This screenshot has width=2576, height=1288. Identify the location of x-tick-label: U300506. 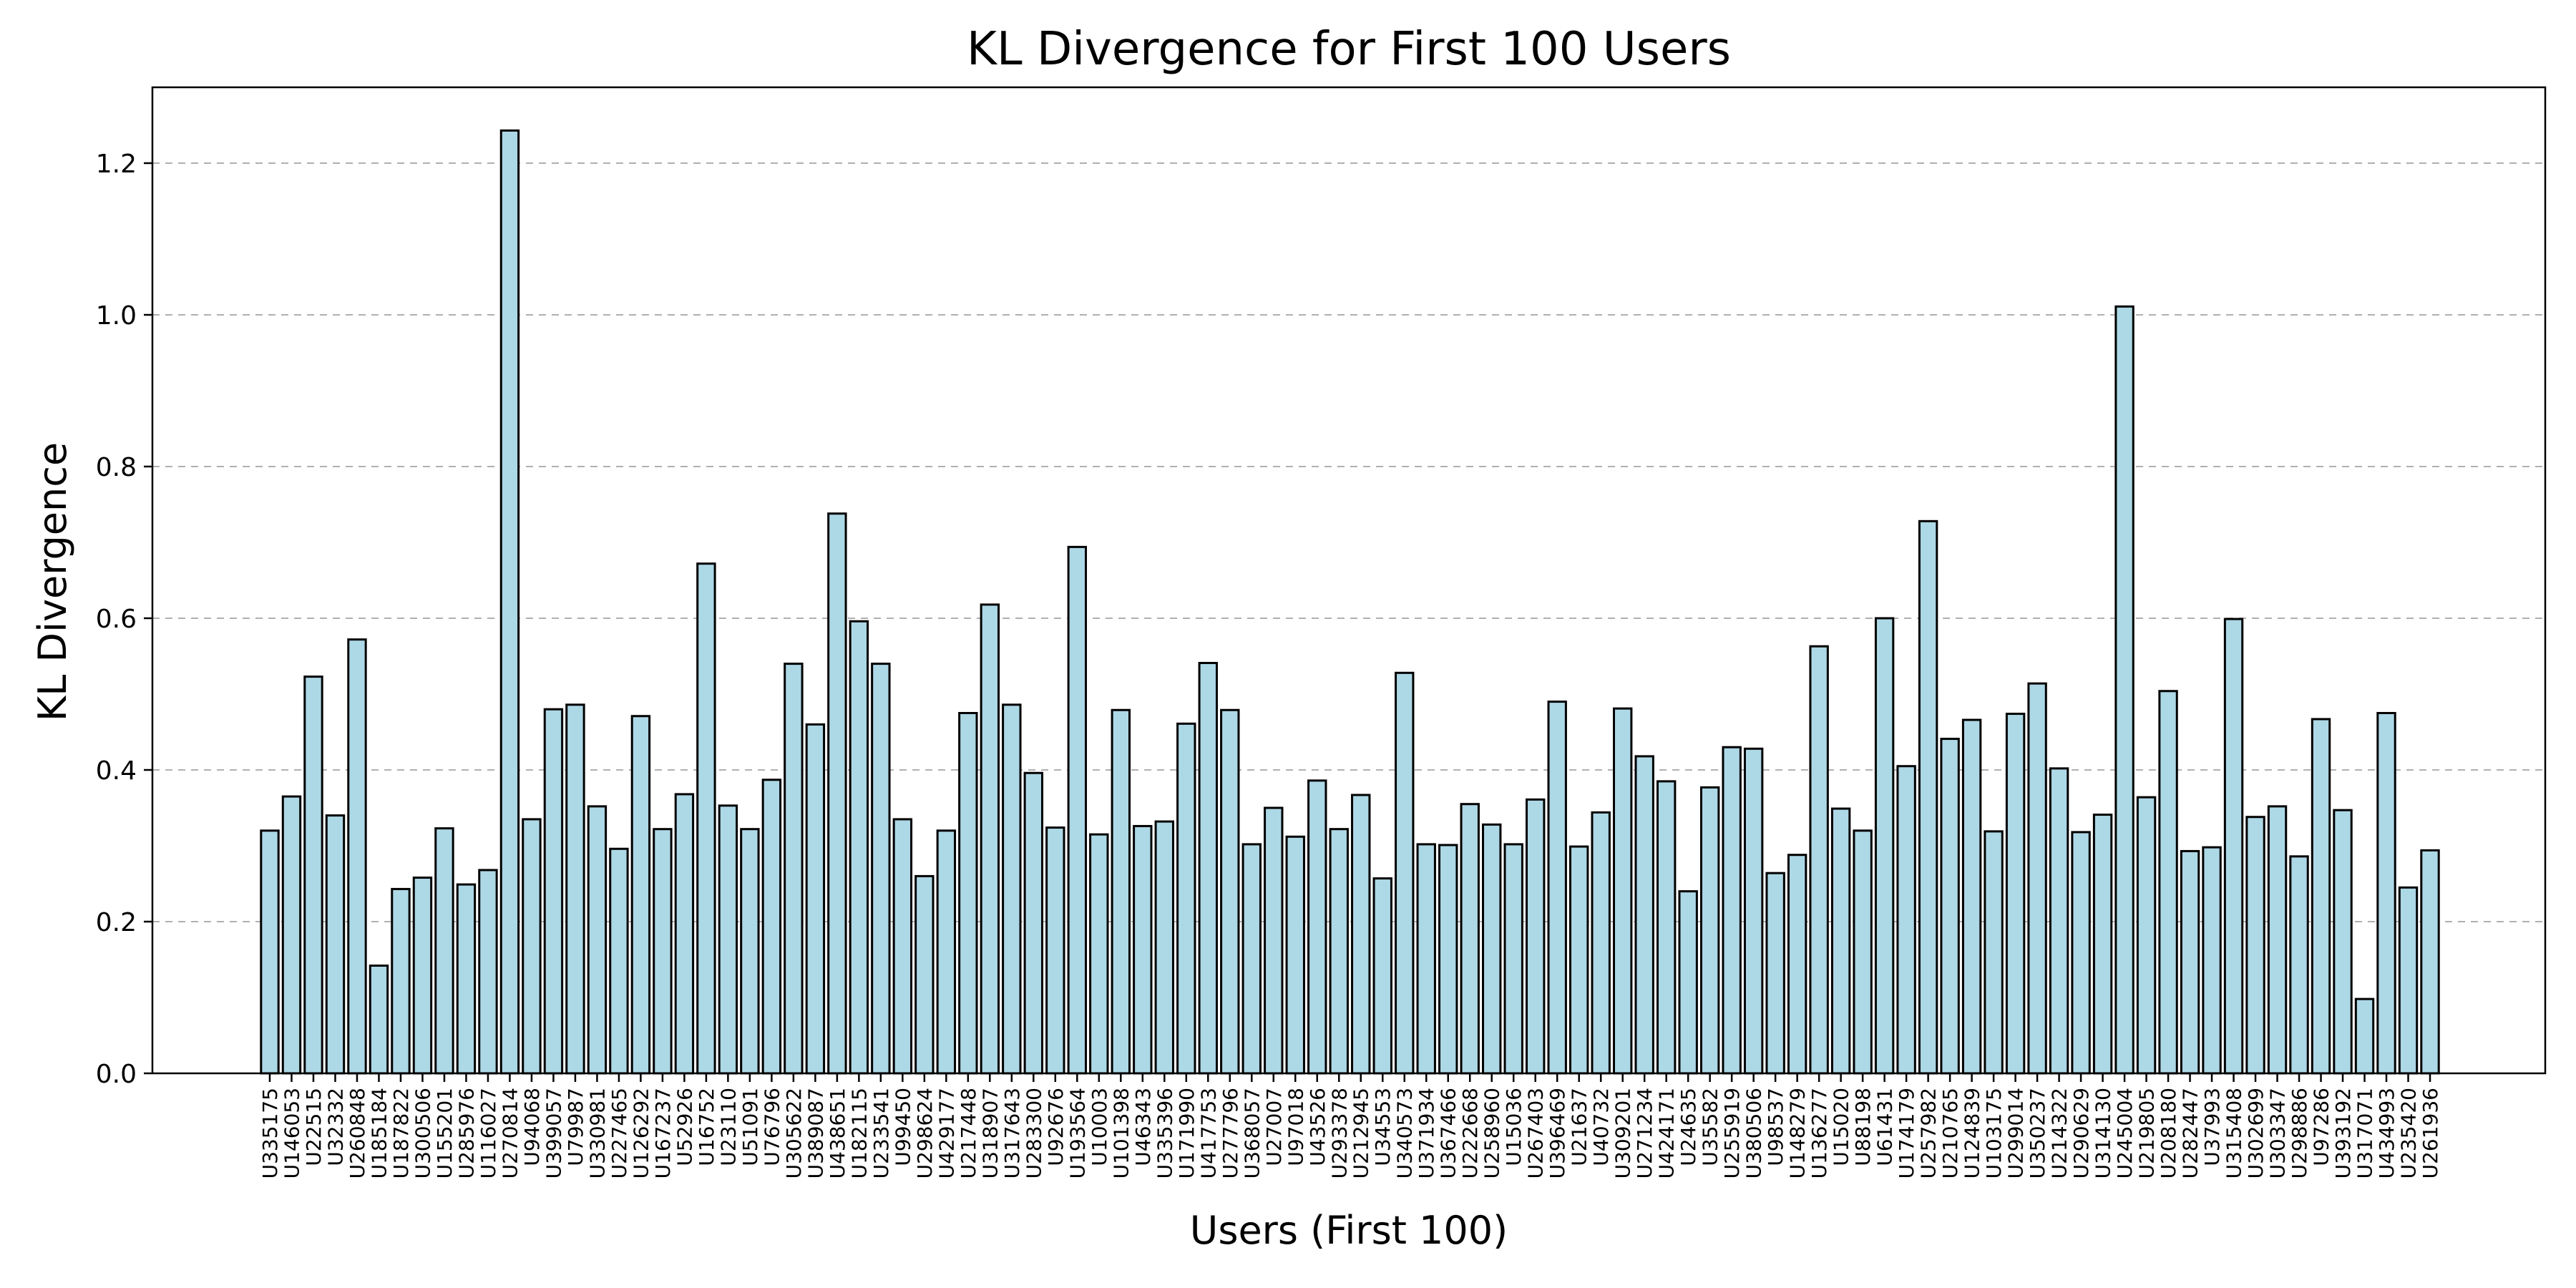
(422, 1133).